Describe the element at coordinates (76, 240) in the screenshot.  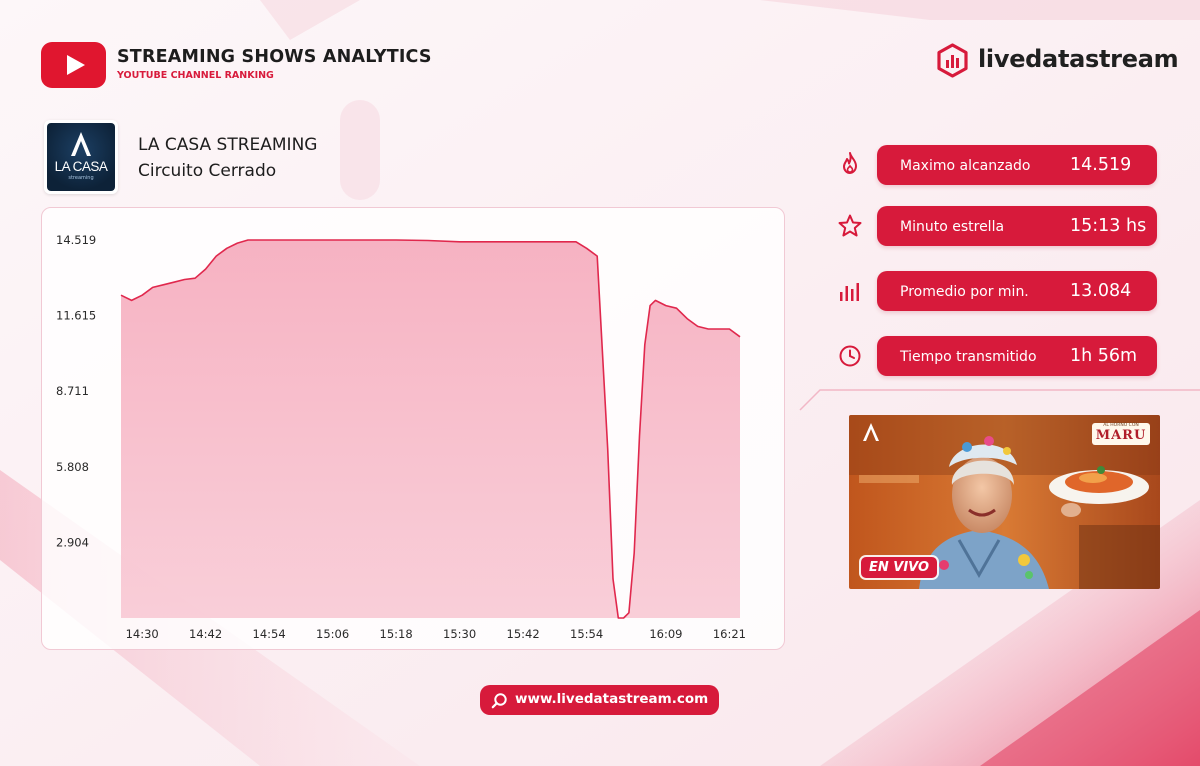
I see `y-tick-label: 14.519` at that location.